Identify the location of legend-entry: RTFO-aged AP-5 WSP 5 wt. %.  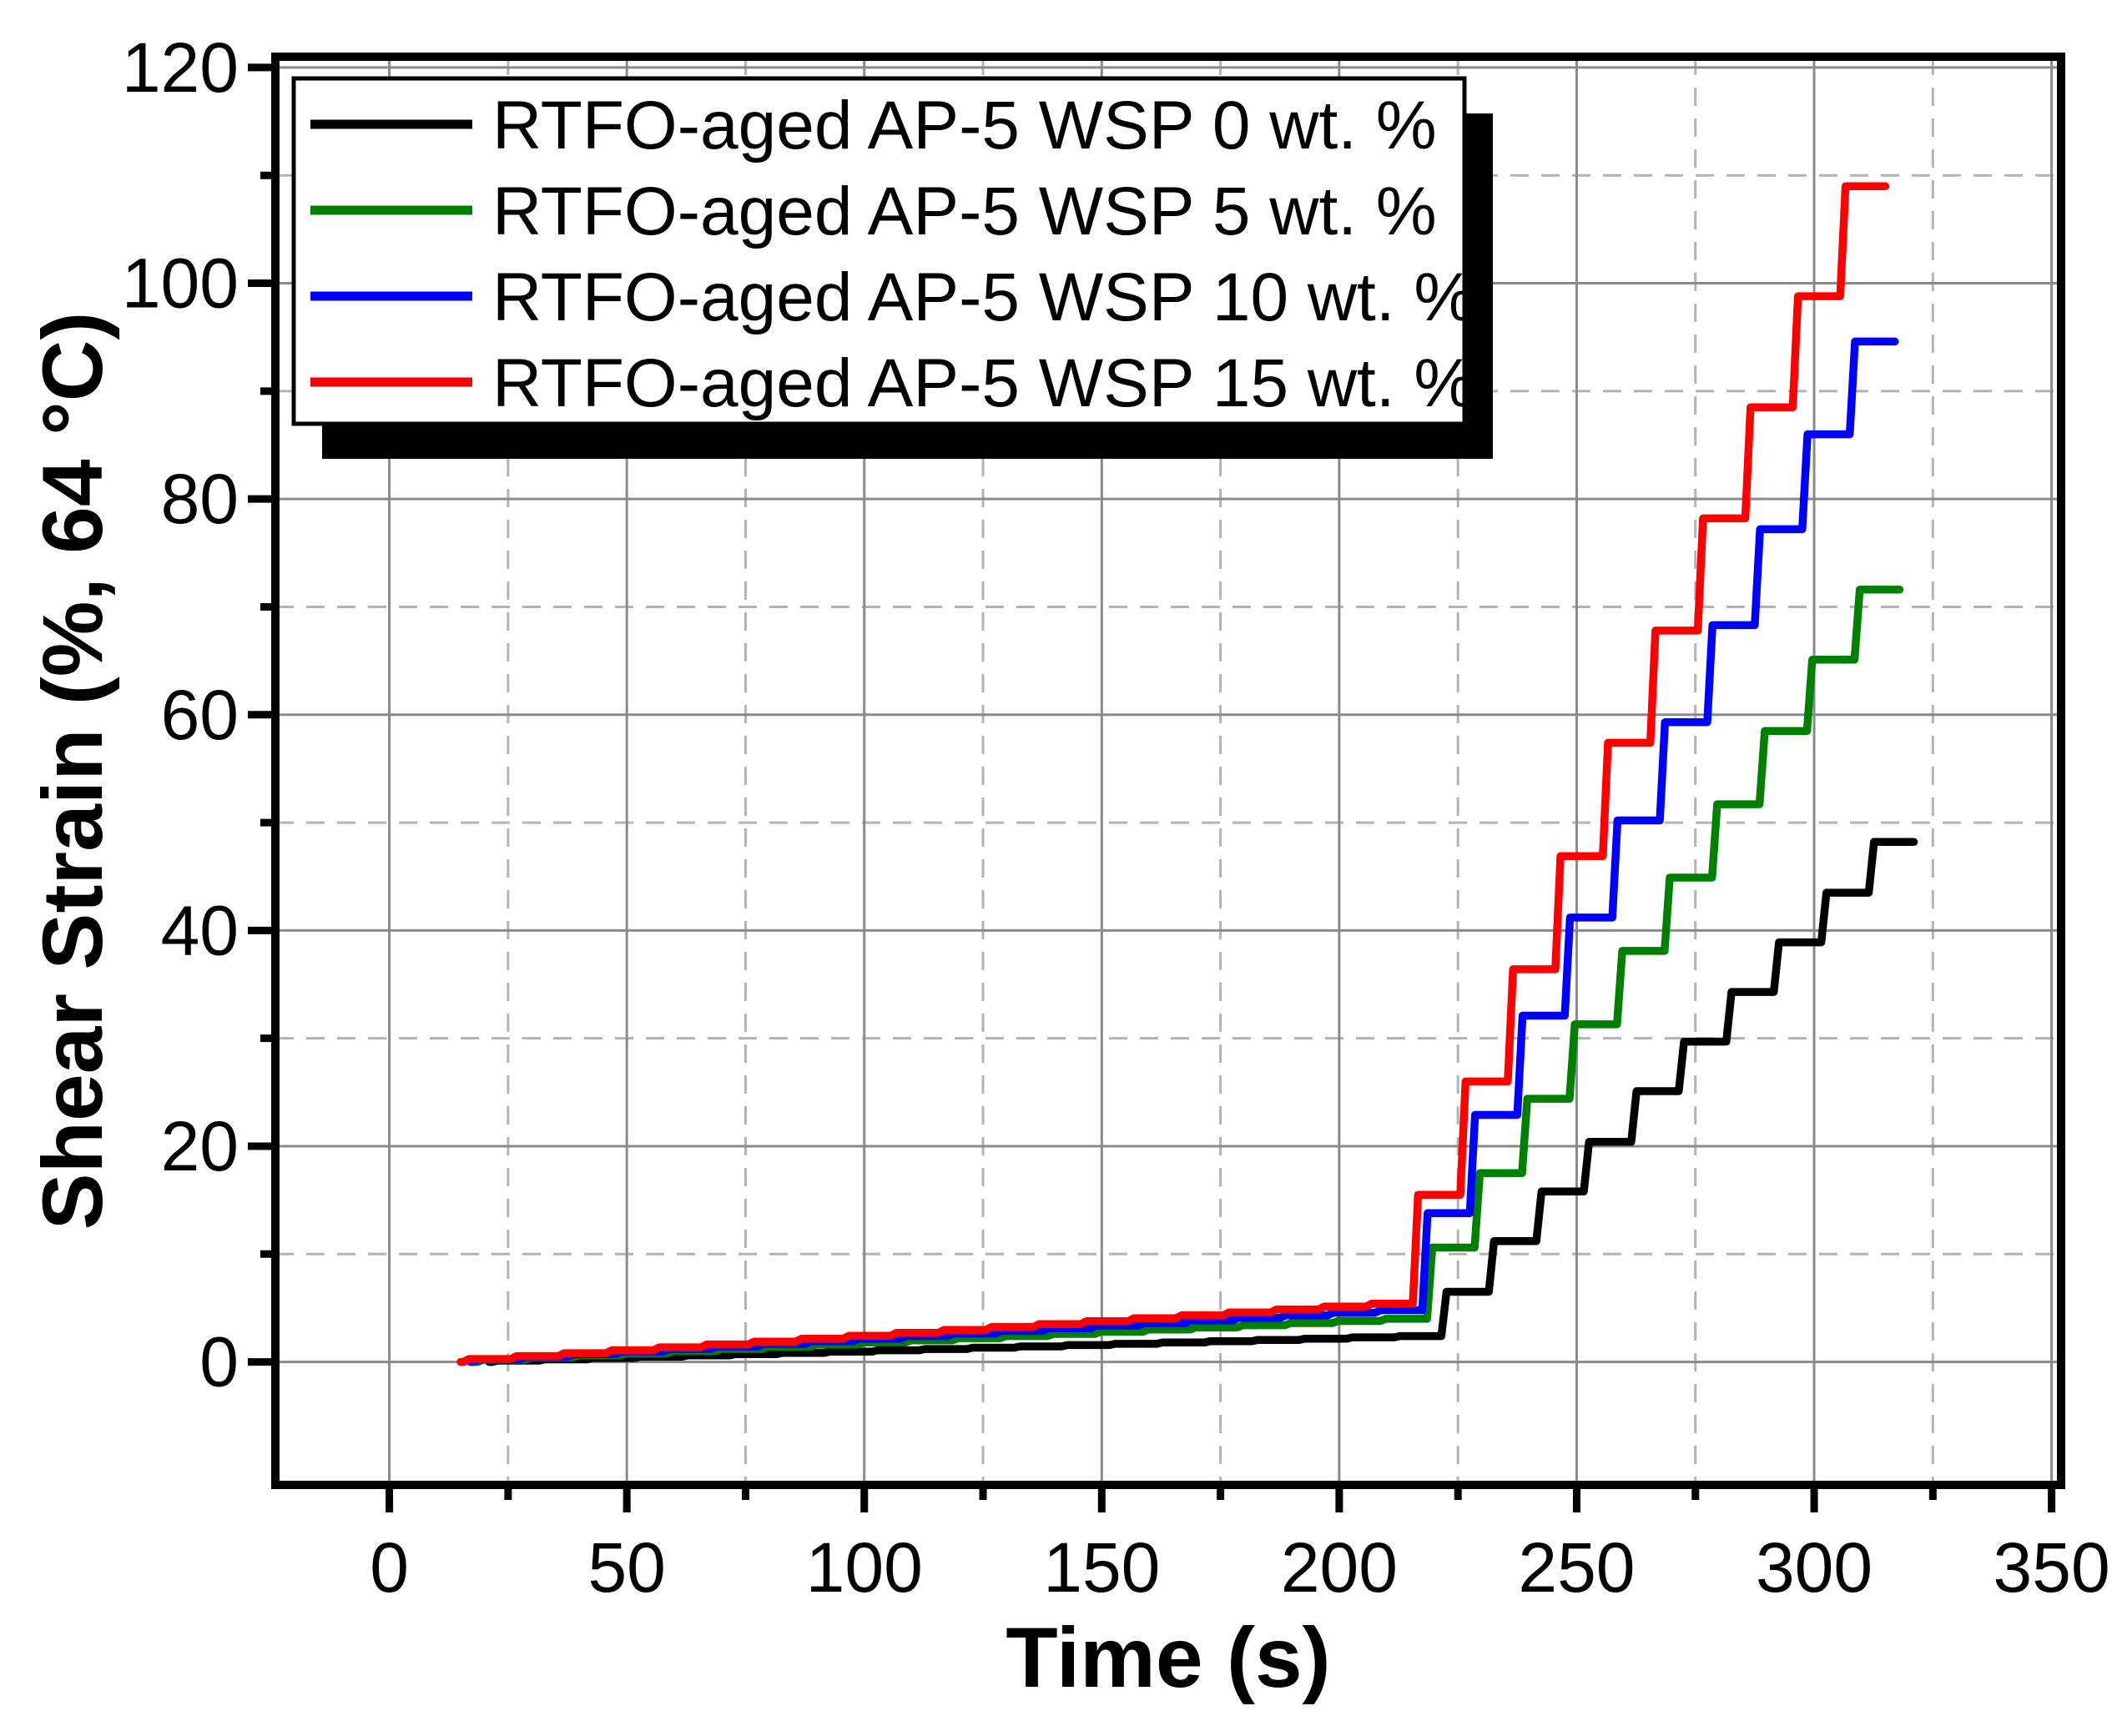
(874, 211).